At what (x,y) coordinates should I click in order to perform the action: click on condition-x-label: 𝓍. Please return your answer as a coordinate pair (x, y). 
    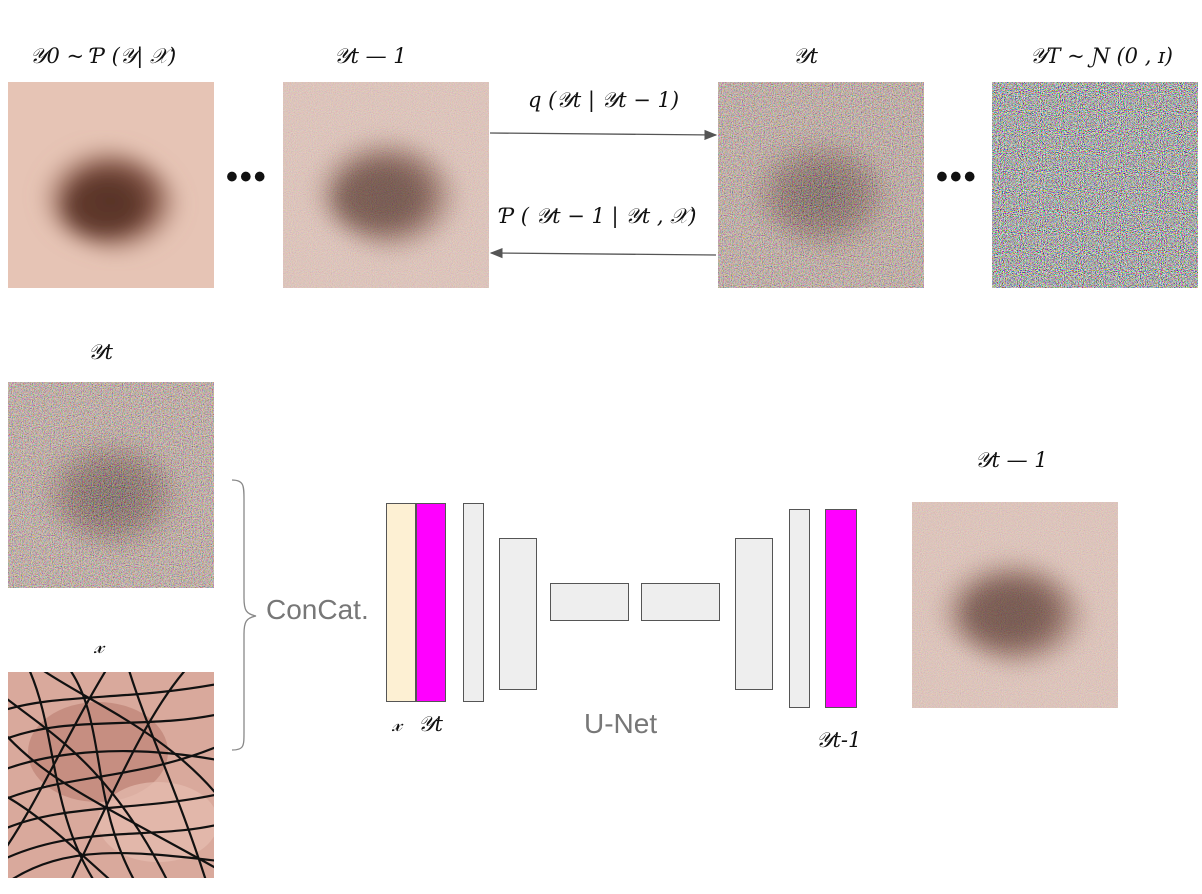
    Looking at the image, I should click on (99, 646).